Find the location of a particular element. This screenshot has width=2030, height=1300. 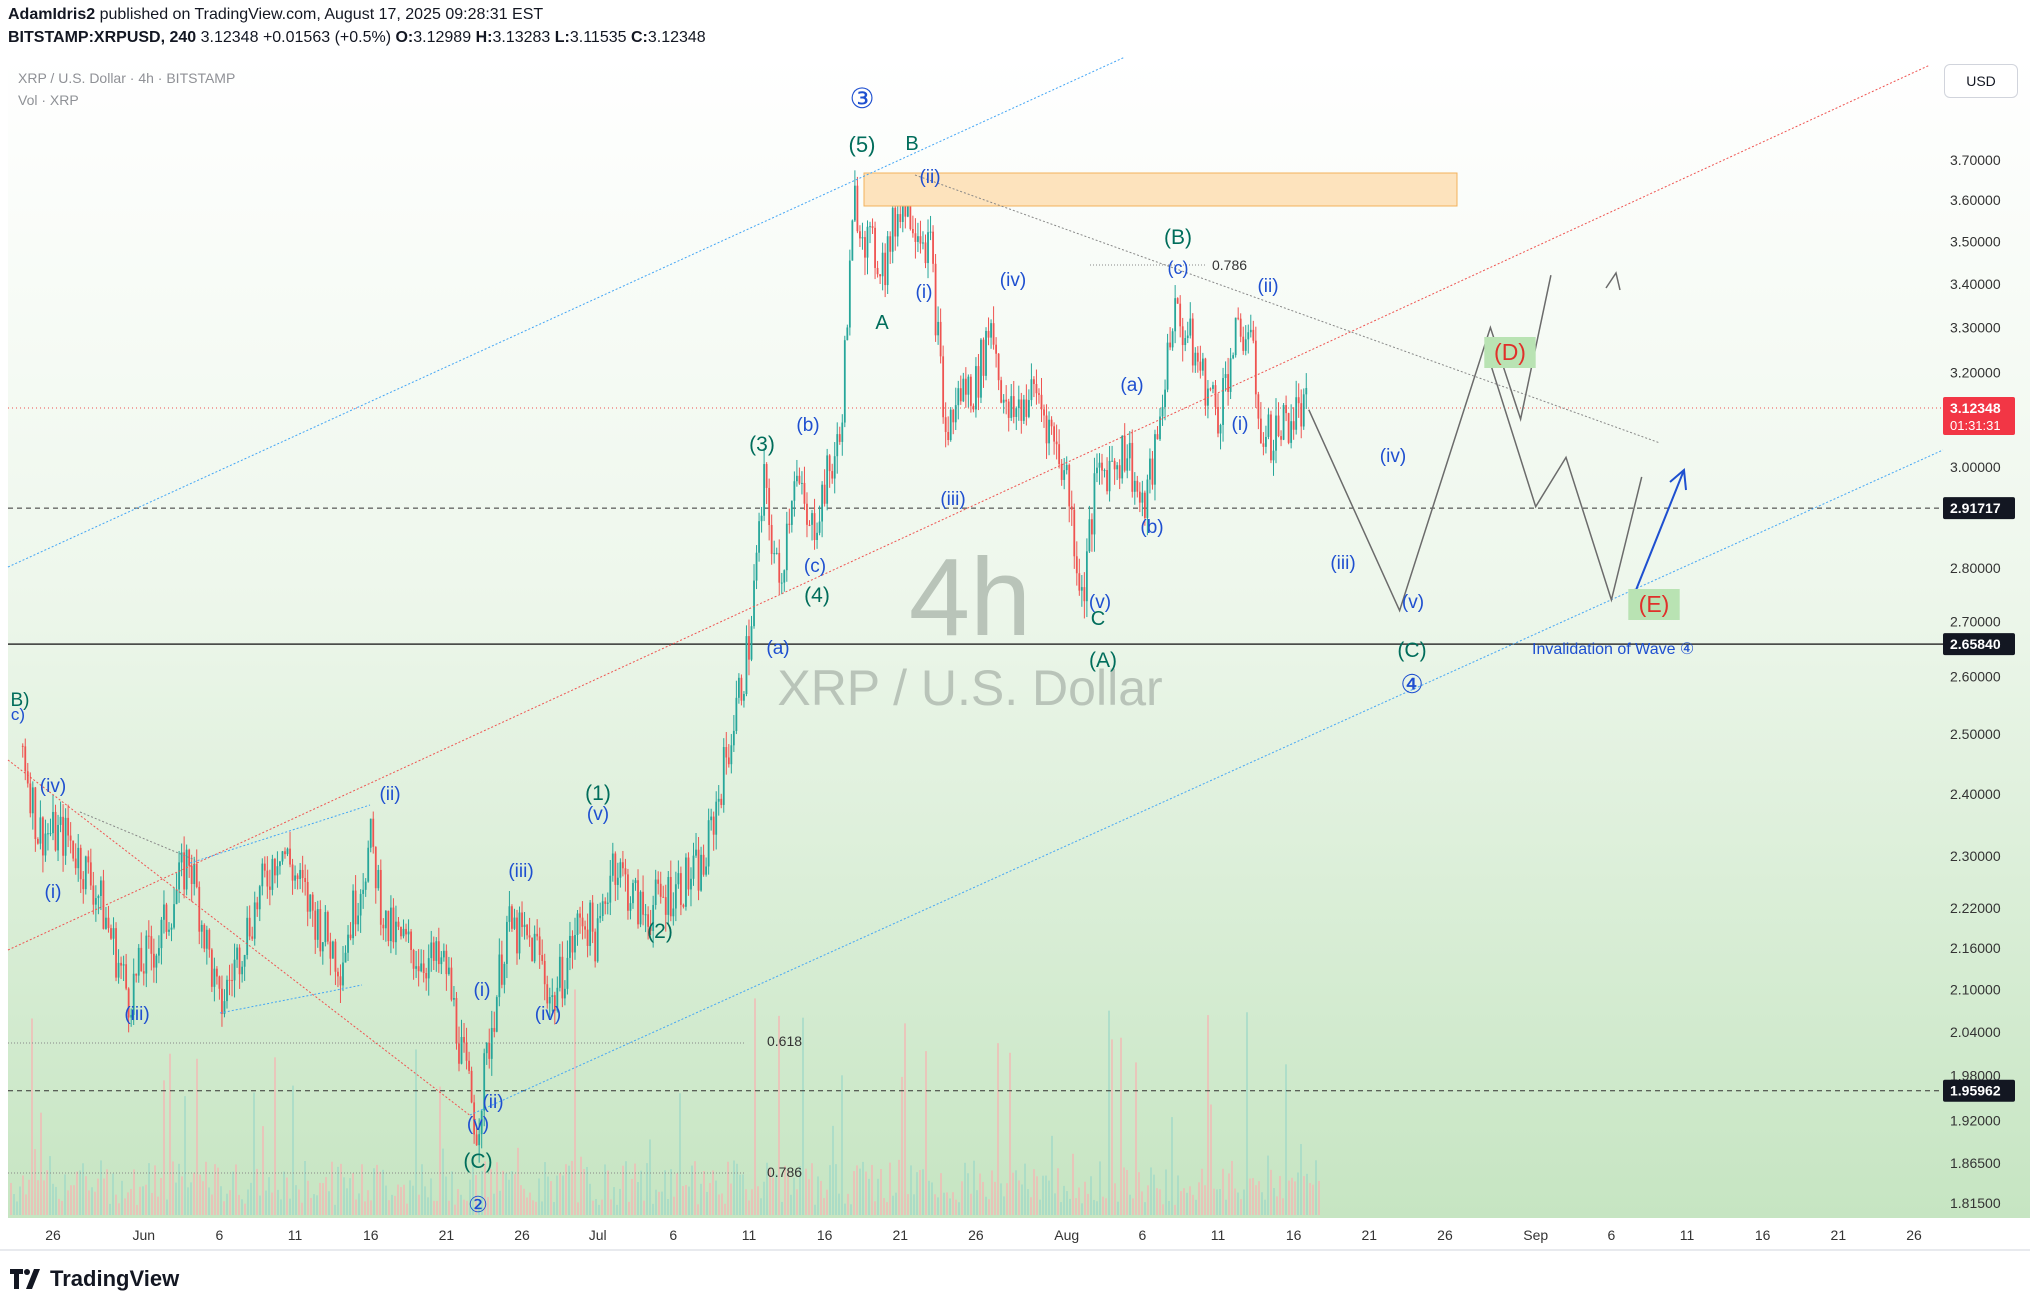

projection-arrowhead is located at coordinates (1613, 281).